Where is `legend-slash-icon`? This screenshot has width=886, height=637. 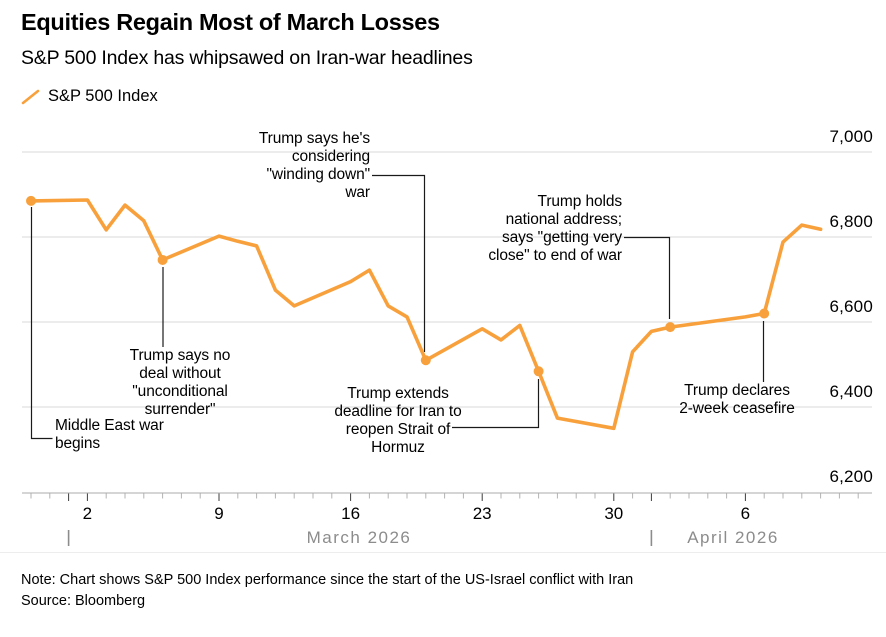
legend-slash-icon is located at coordinates (30, 96).